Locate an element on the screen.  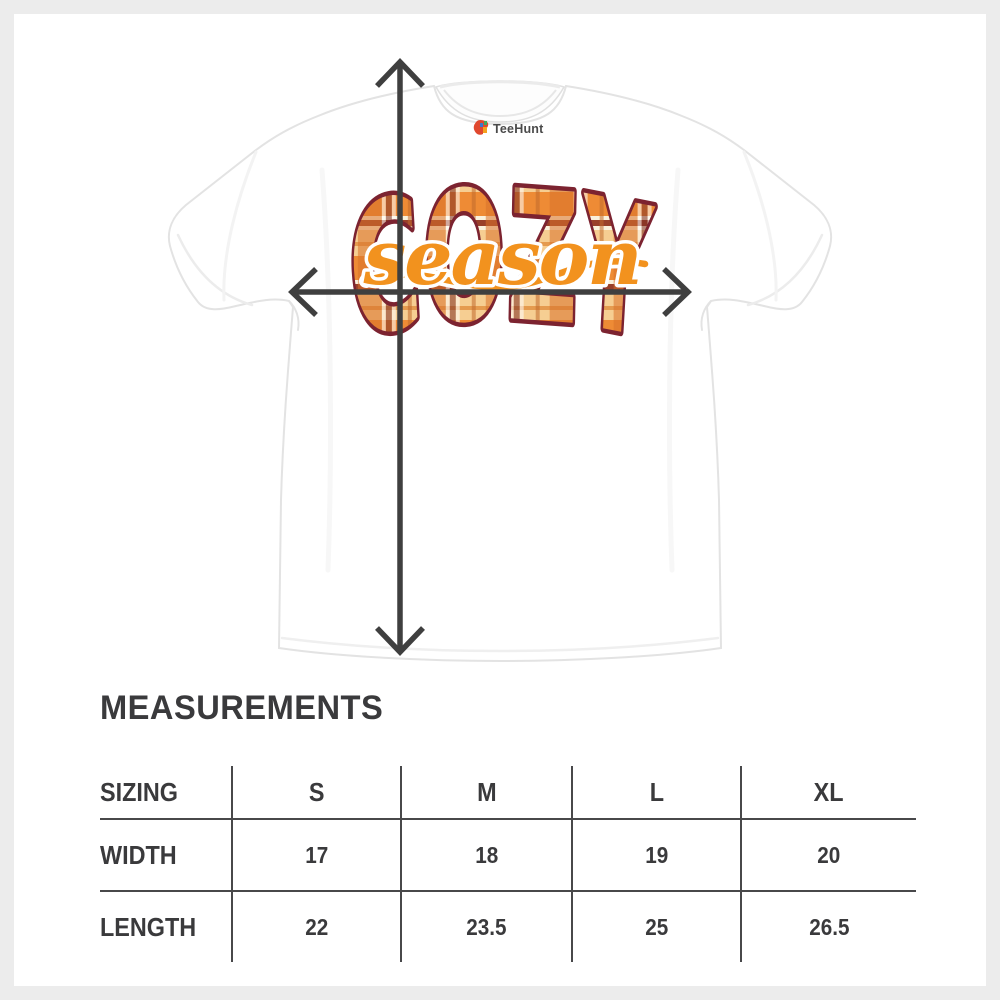
width-value-m: 18 is located at coordinates (485, 855).